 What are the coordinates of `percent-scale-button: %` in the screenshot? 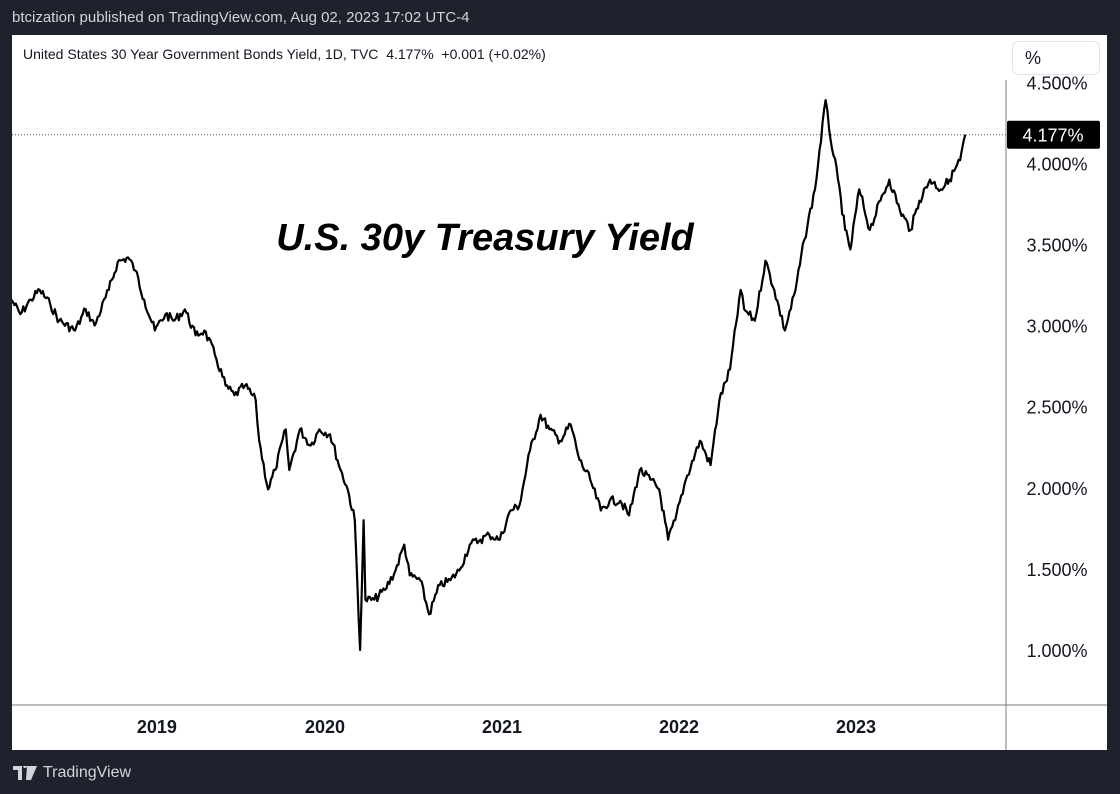 It's located at (1056, 58).